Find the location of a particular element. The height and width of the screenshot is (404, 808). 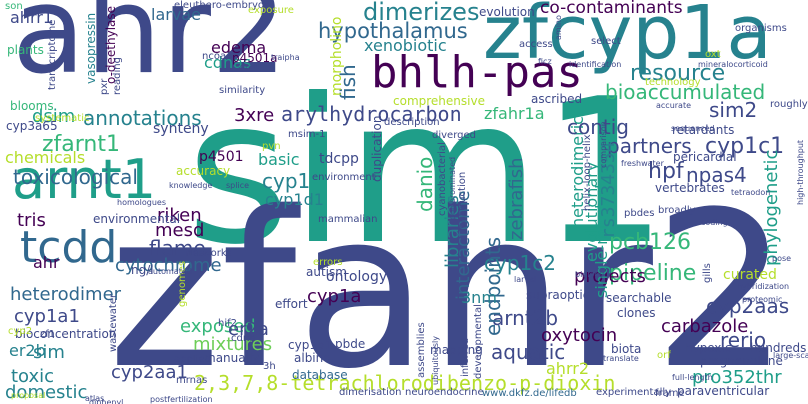

cloud-word: chemicals is located at coordinates (45, 157).